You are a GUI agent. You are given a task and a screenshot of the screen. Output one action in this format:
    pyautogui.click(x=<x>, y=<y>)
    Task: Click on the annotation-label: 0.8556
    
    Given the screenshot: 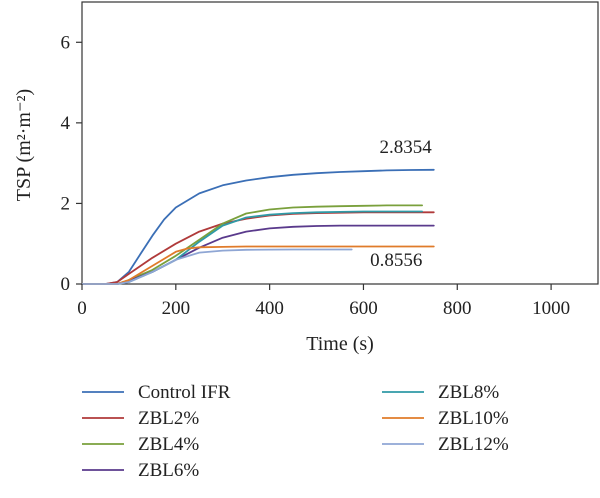 What is the action you would take?
    pyautogui.click(x=396, y=260)
    